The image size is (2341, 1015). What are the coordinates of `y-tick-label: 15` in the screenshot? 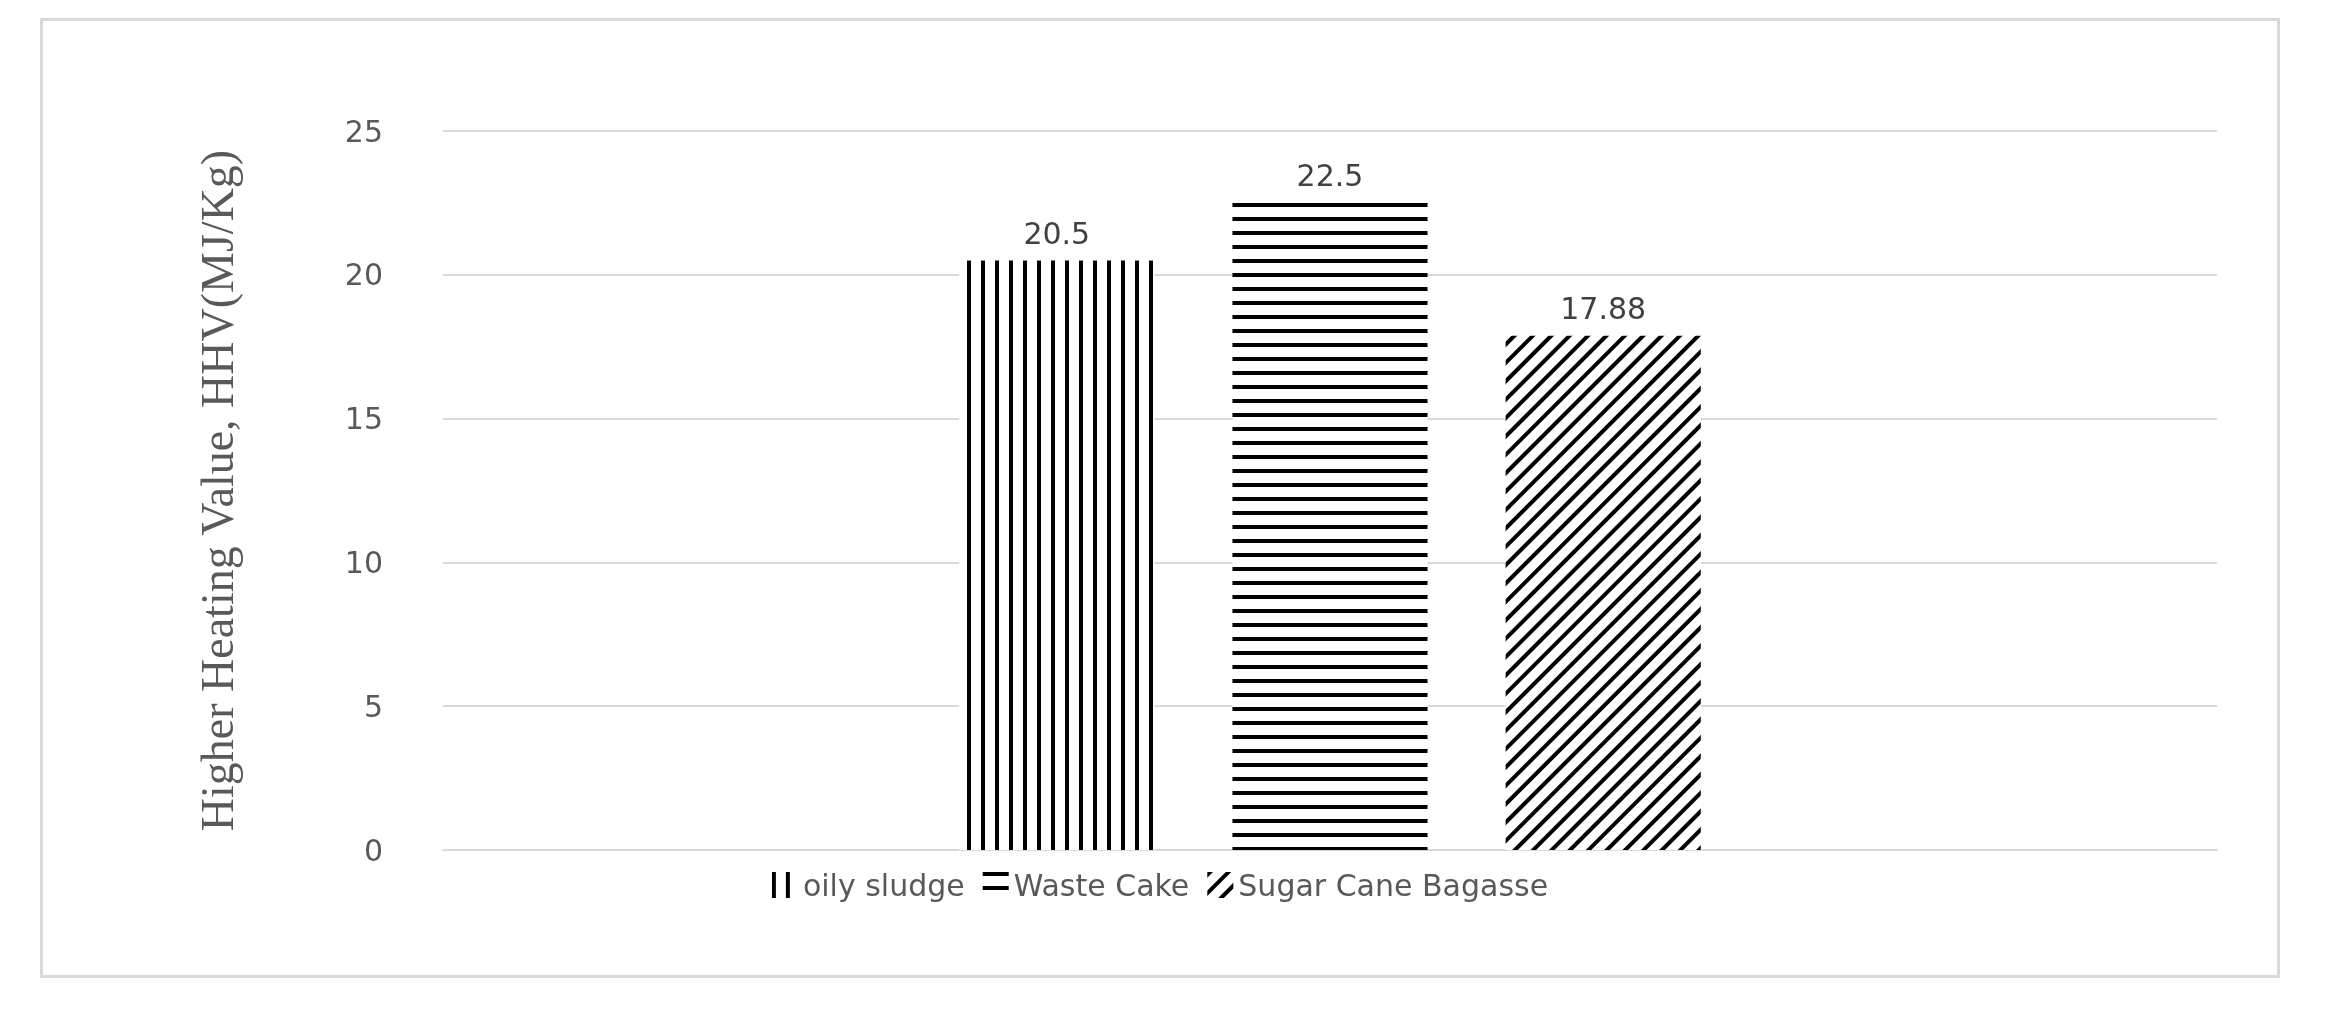 It's located at (363, 419).